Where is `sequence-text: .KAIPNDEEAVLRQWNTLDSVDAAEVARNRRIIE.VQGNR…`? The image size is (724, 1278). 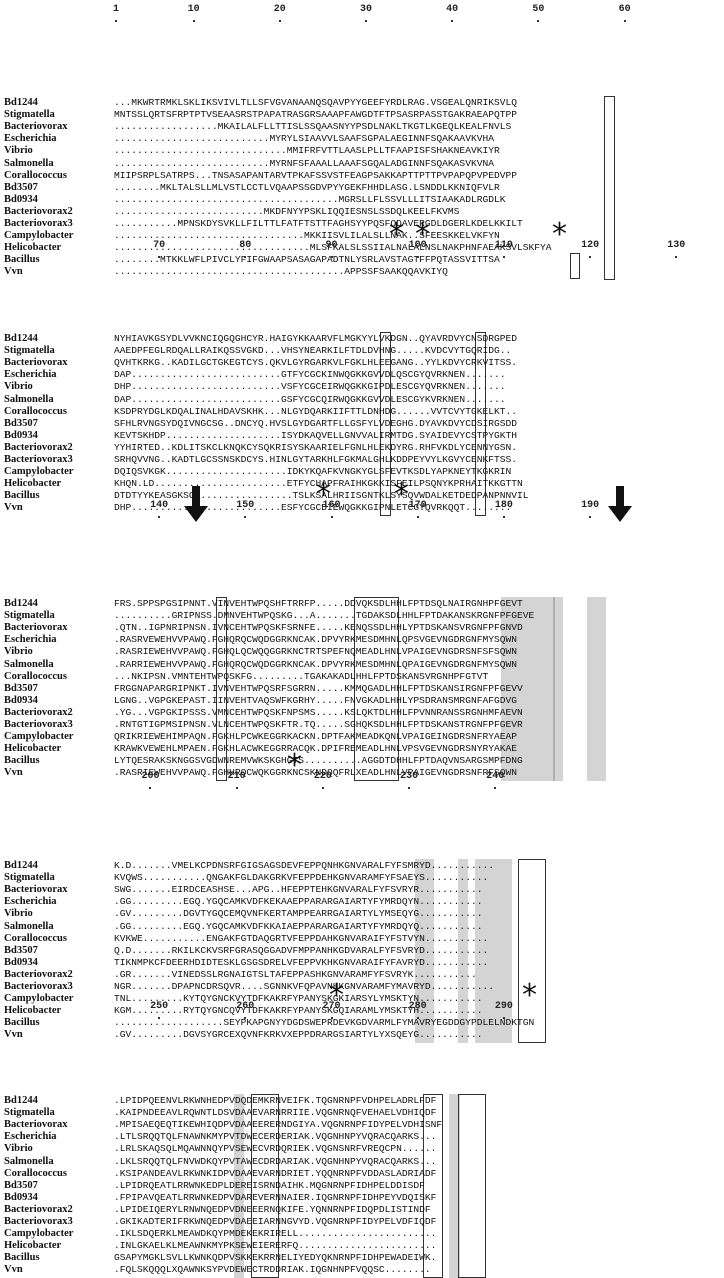
sequence-text: .KAIPNDEEAVLRQWNTLDSVDAAEVARNRRIIE.VQGNR… is located at coordinates (275, 1113).